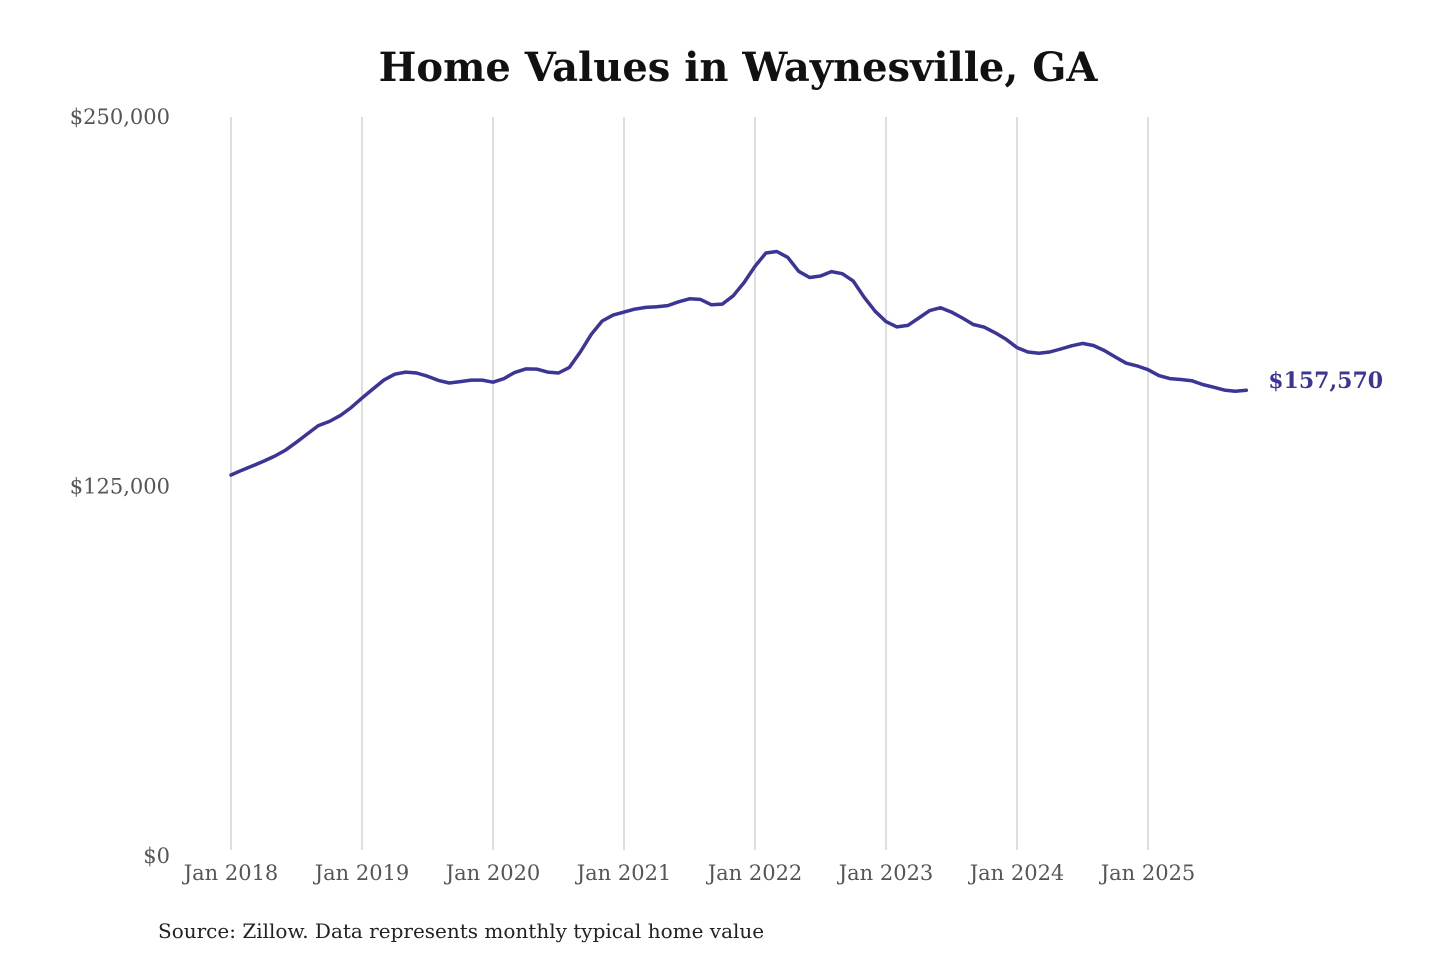 This screenshot has width=1440, height=960. I want to click on x-tick-label: Jan 2022, so click(754, 873).